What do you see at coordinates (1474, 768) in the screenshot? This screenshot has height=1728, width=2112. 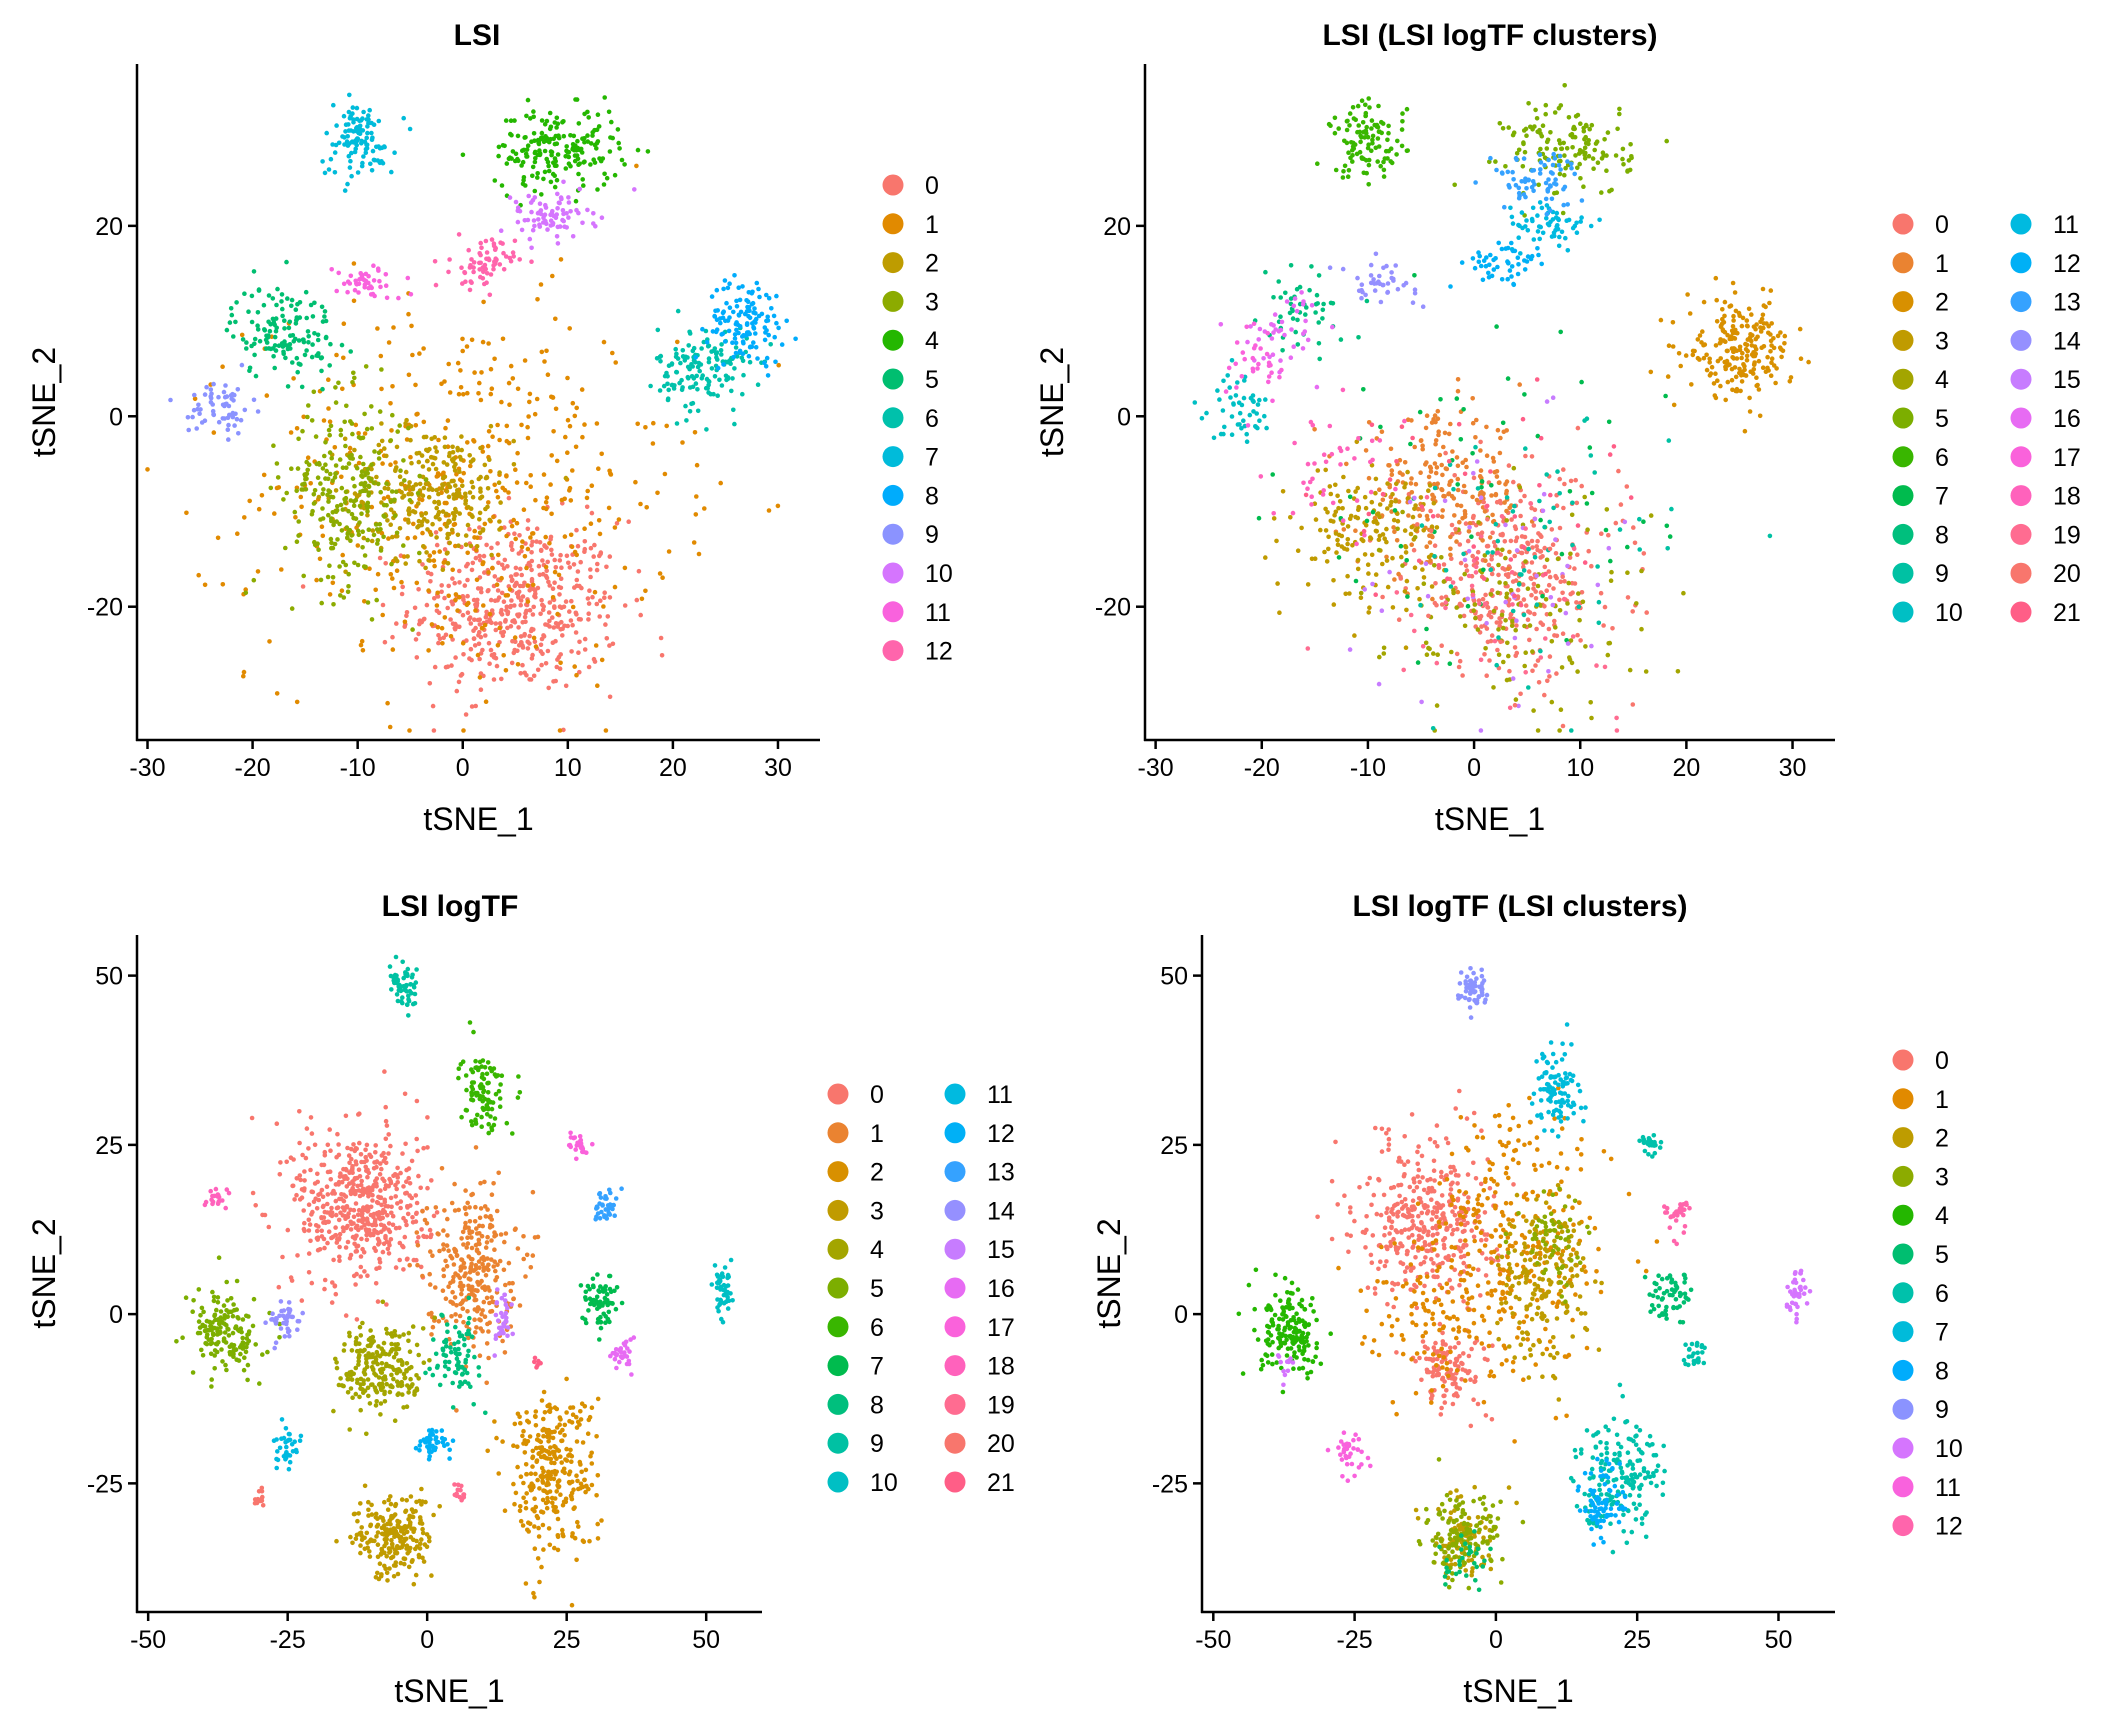 I see `x-tick-label: 0` at bounding box center [1474, 768].